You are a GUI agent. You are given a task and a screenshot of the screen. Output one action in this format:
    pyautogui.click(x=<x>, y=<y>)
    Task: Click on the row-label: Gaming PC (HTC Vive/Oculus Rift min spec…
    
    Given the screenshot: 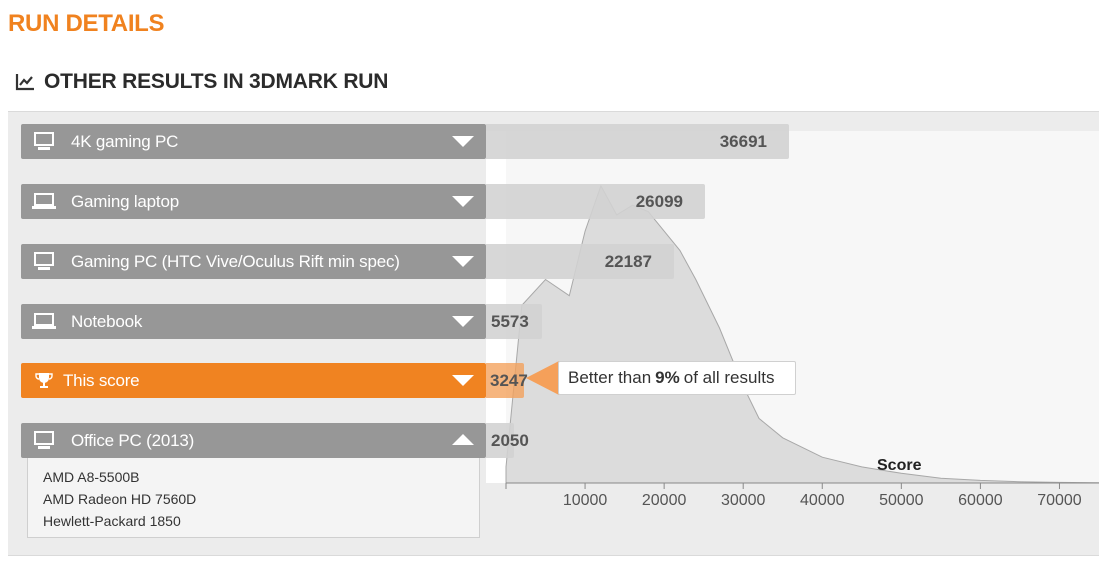 What is the action you would take?
    pyautogui.click(x=235, y=261)
    